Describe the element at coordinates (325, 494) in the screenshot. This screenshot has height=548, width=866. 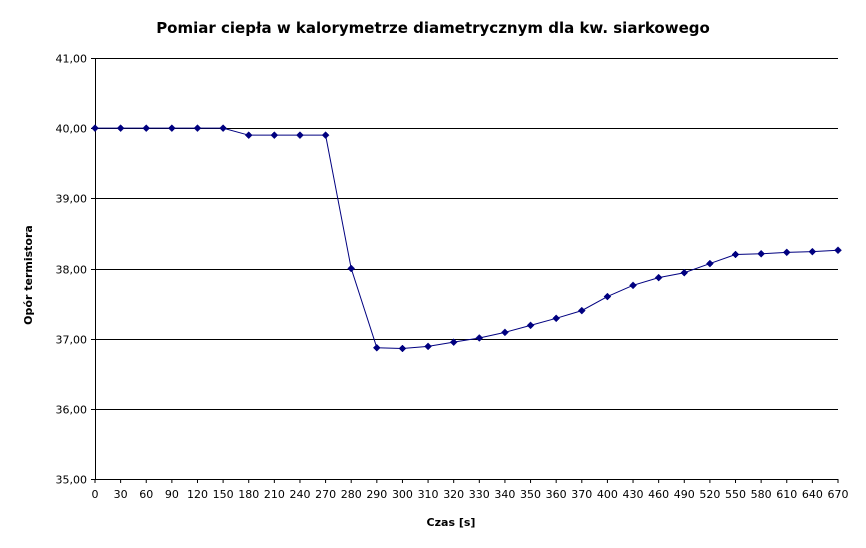
I see `x-tick-label: 270` at that location.